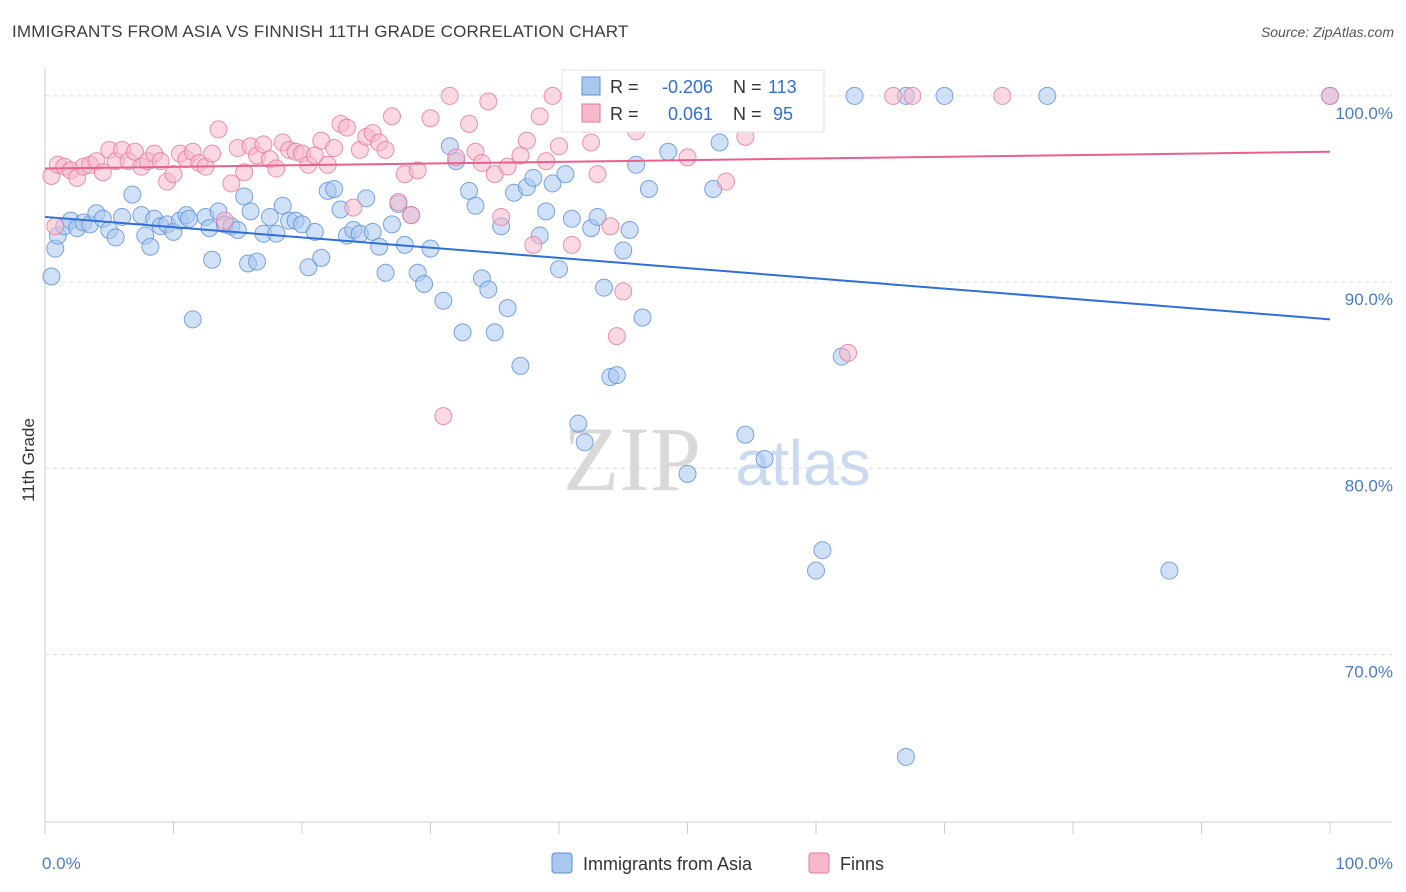 Image resolution: width=1406 pixels, height=892 pixels. What do you see at coordinates (690, 114) in the screenshot?
I see `legend-r-value-2: 0.061` at bounding box center [690, 114].